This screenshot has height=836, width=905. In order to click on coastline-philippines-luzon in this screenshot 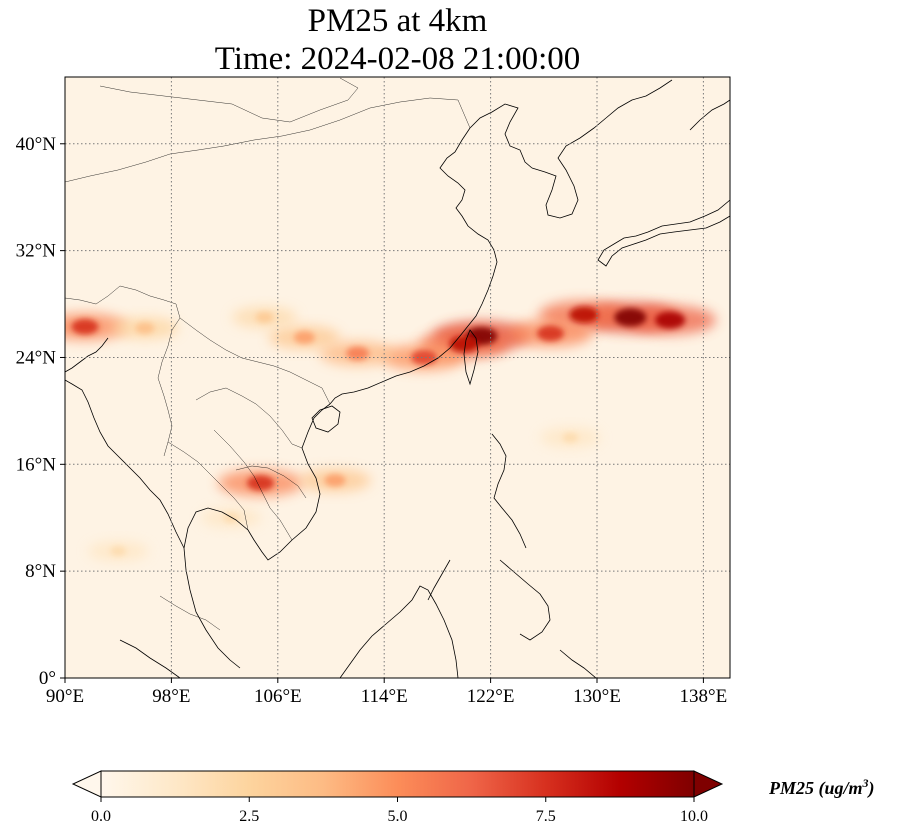, I will do `click(509, 491)`.